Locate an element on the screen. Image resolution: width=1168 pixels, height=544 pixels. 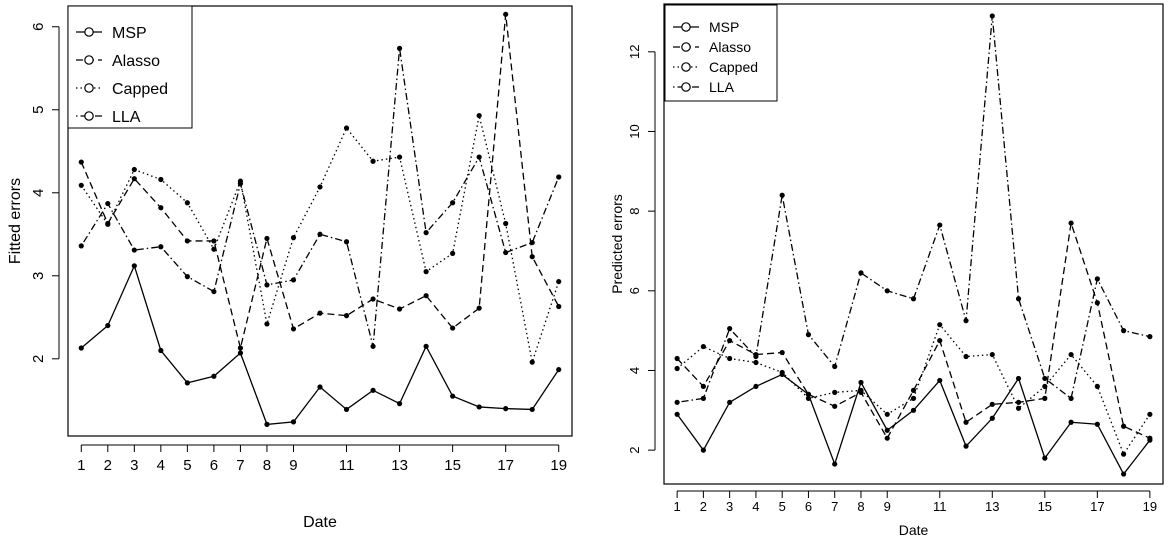
chart1-y-tick-label: 5 is located at coordinates (38, 110).